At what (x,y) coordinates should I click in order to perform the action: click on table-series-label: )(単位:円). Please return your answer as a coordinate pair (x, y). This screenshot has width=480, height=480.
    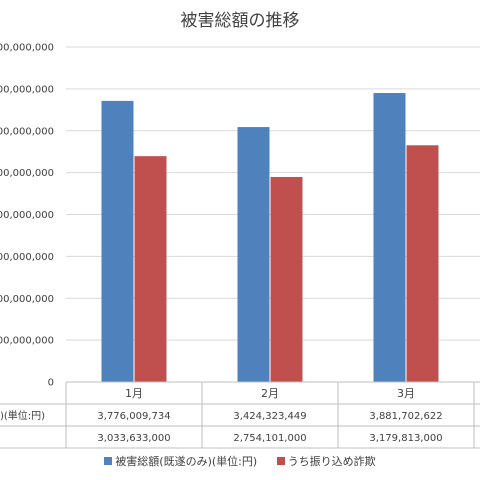
    Looking at the image, I should click on (22, 415).